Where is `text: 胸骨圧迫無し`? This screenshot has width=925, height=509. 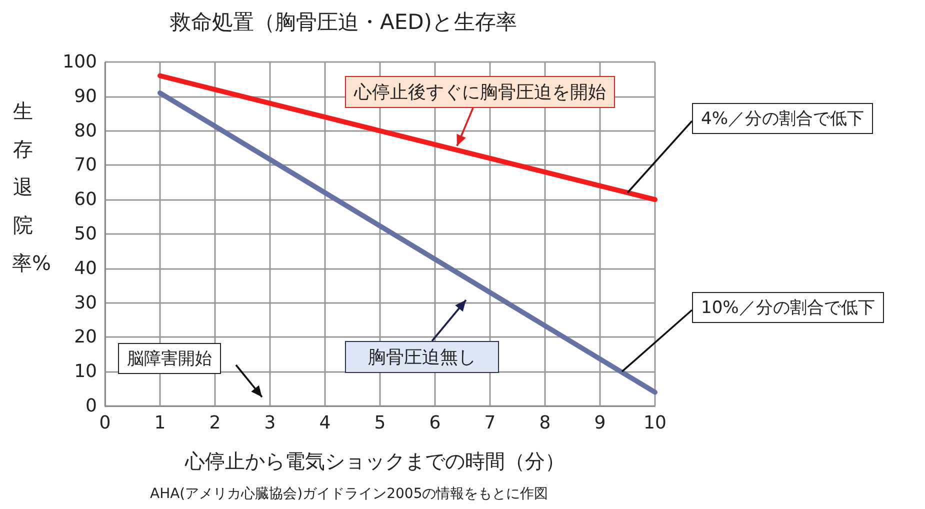 text: 胸骨圧迫無し is located at coordinates (422, 357).